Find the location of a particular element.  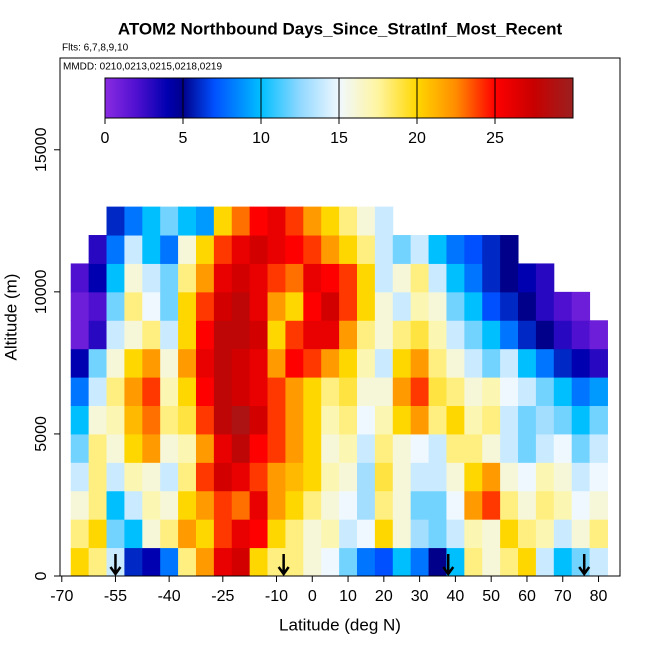

y-tick-label: 5000 is located at coordinates (41, 434).